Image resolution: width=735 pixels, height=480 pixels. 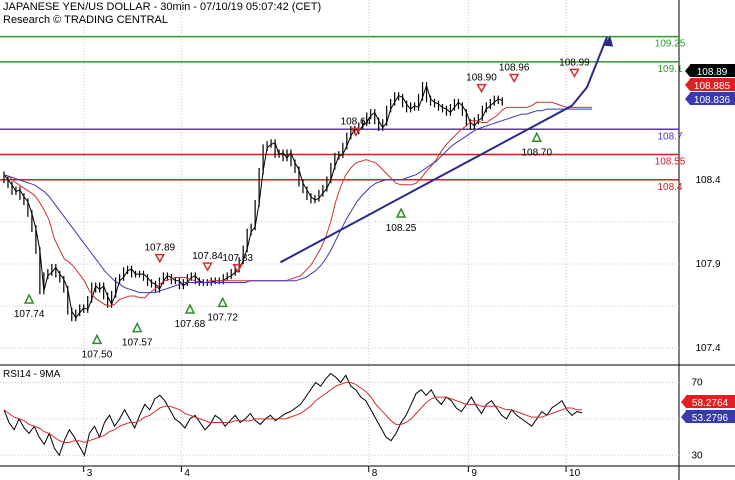 I want to click on high-label: 108.64, so click(x=356, y=121).